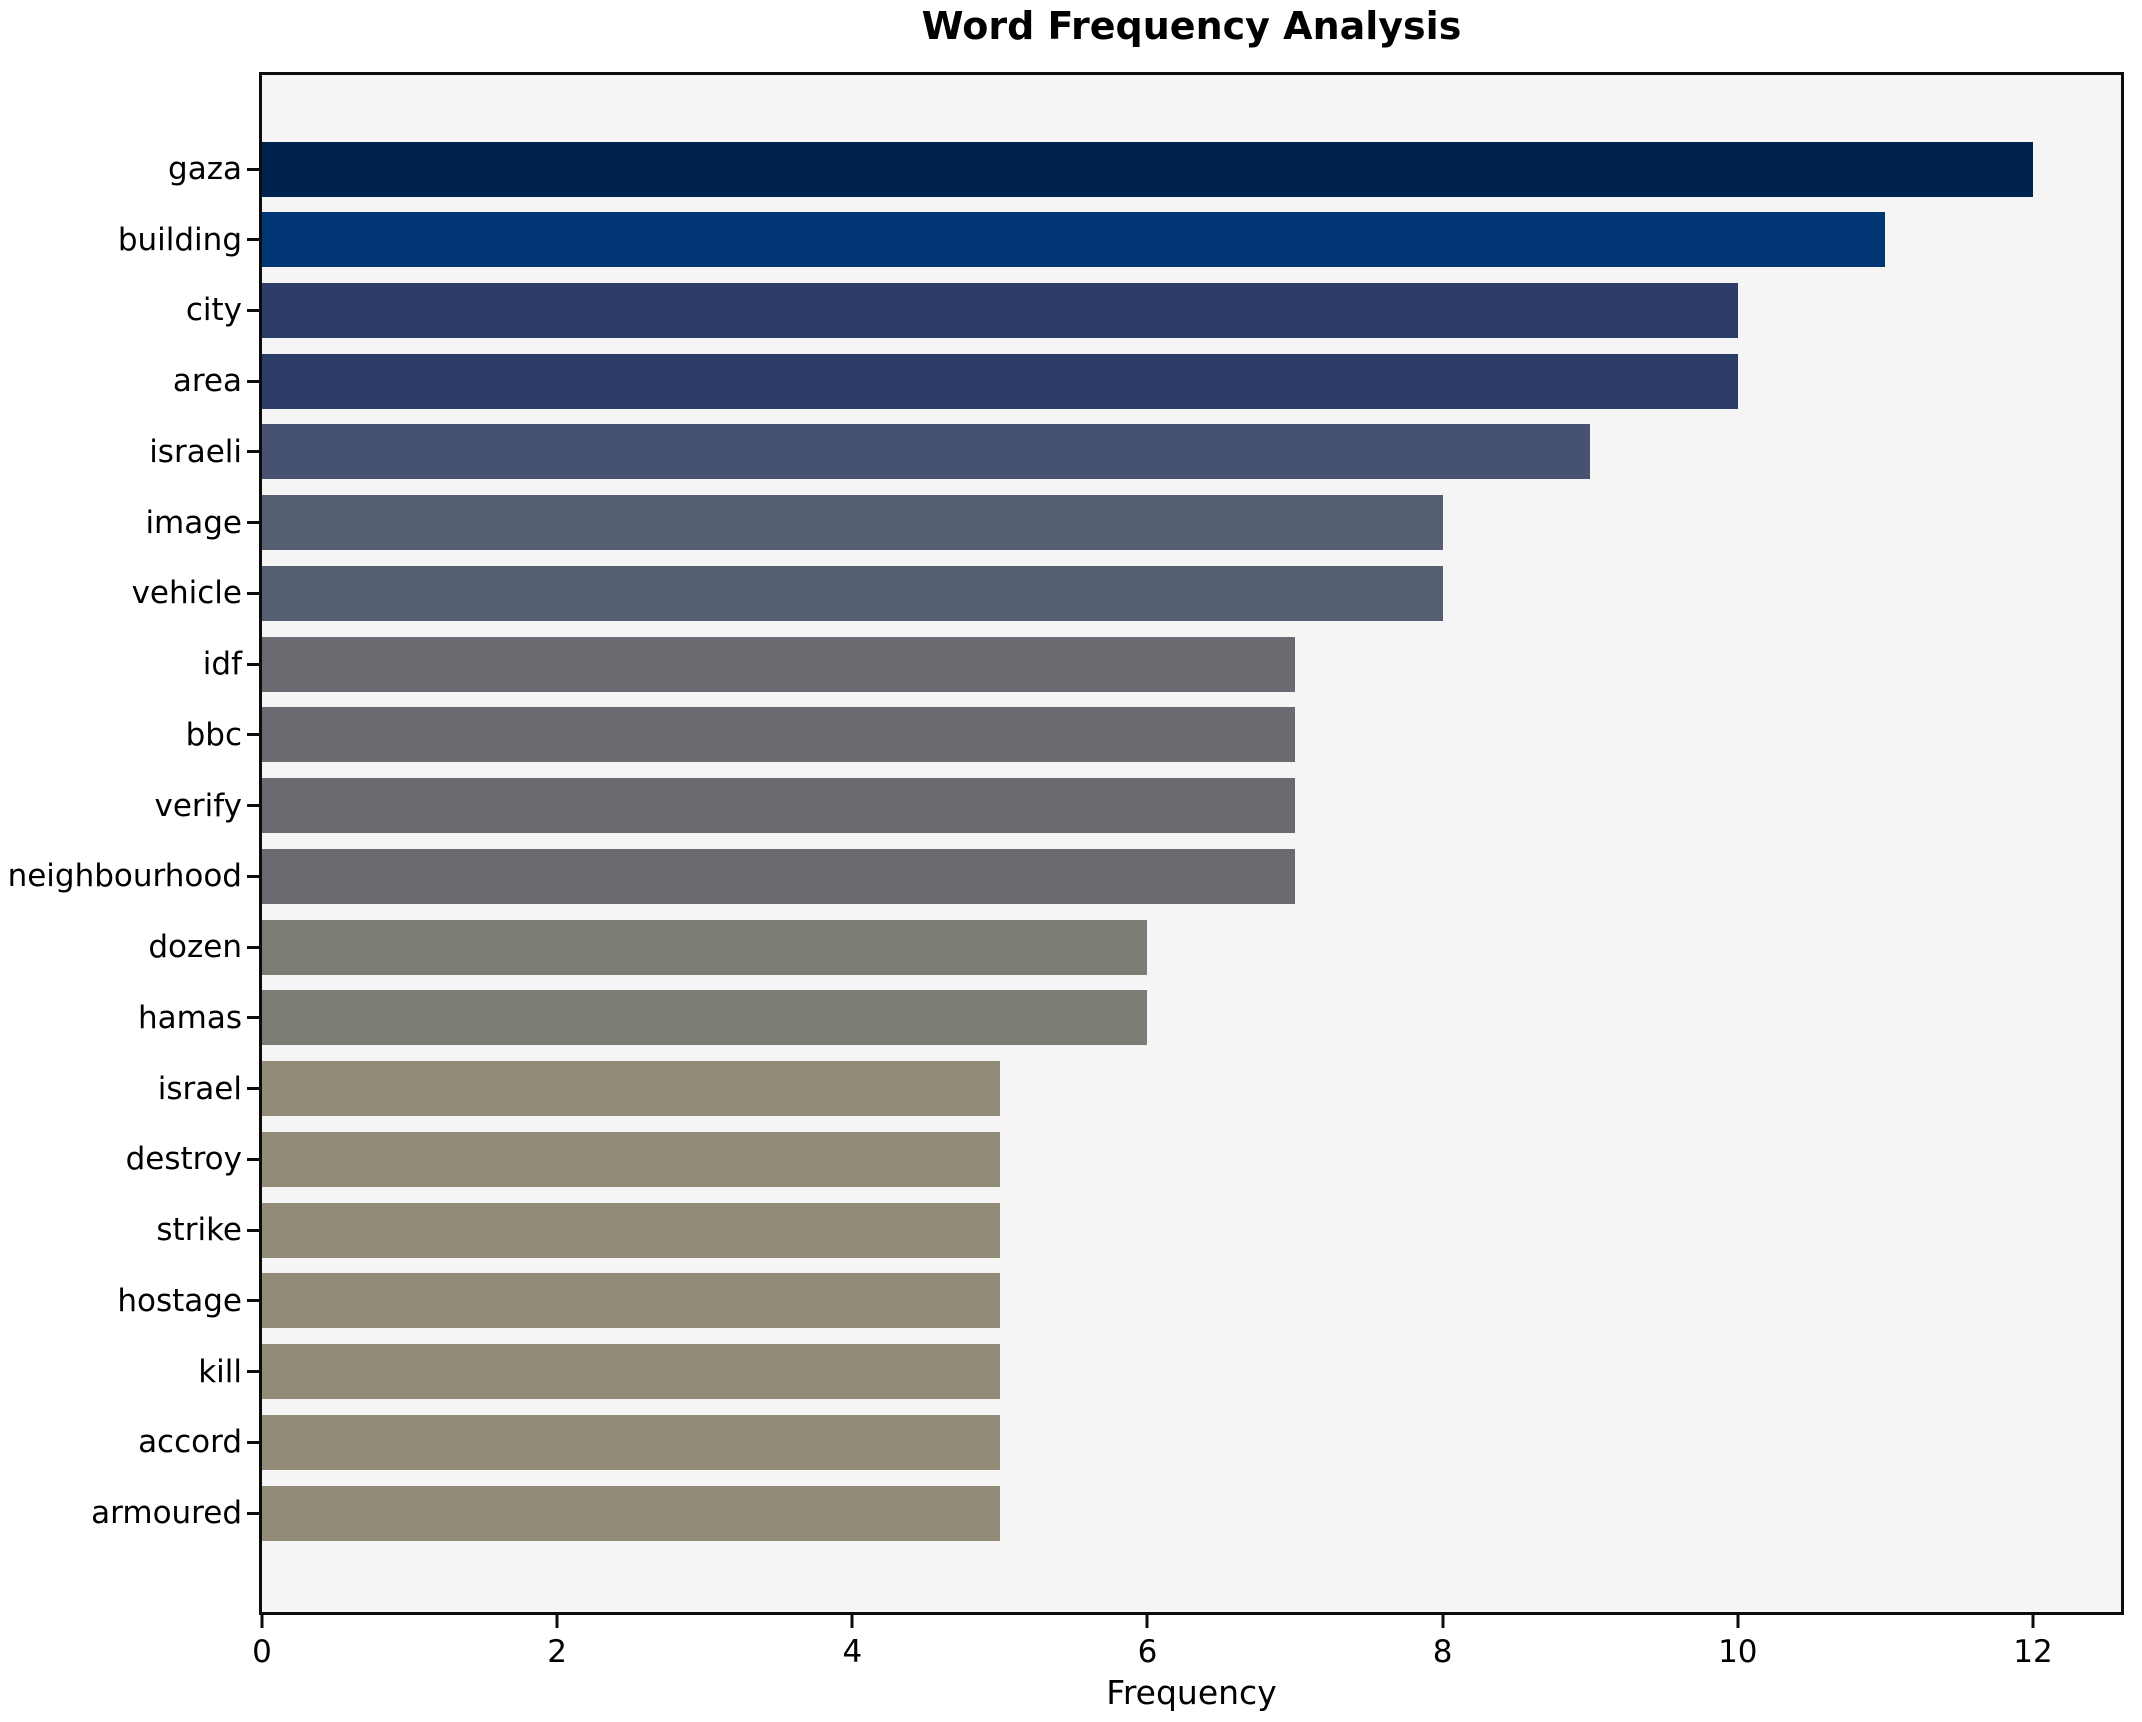 The image size is (2142, 1722). Describe the element at coordinates (779, 876) in the screenshot. I see `bar-neighbourhood` at that location.